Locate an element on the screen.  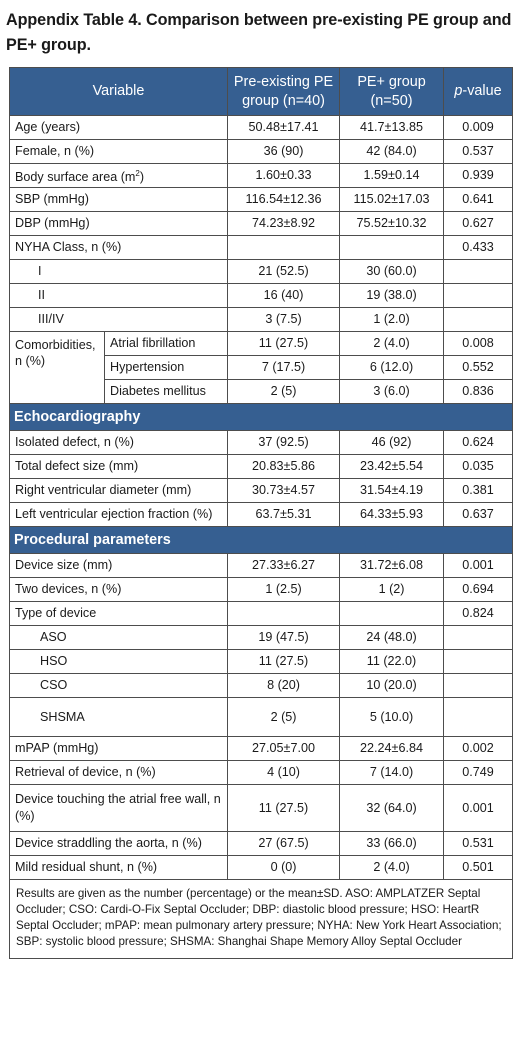
row-label: NYHA Class, n (%) is located at coordinates (118, 247).